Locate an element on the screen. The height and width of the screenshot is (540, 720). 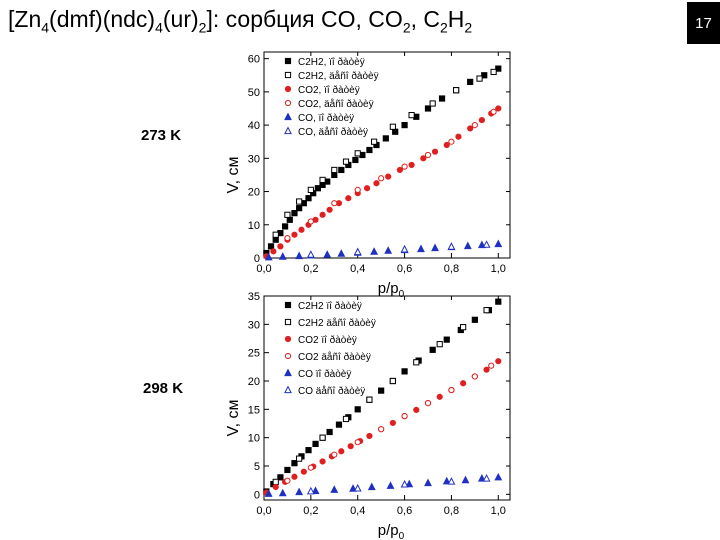
legend-label: CO, äåñî ðàòèÿ is located at coordinates (333, 132).